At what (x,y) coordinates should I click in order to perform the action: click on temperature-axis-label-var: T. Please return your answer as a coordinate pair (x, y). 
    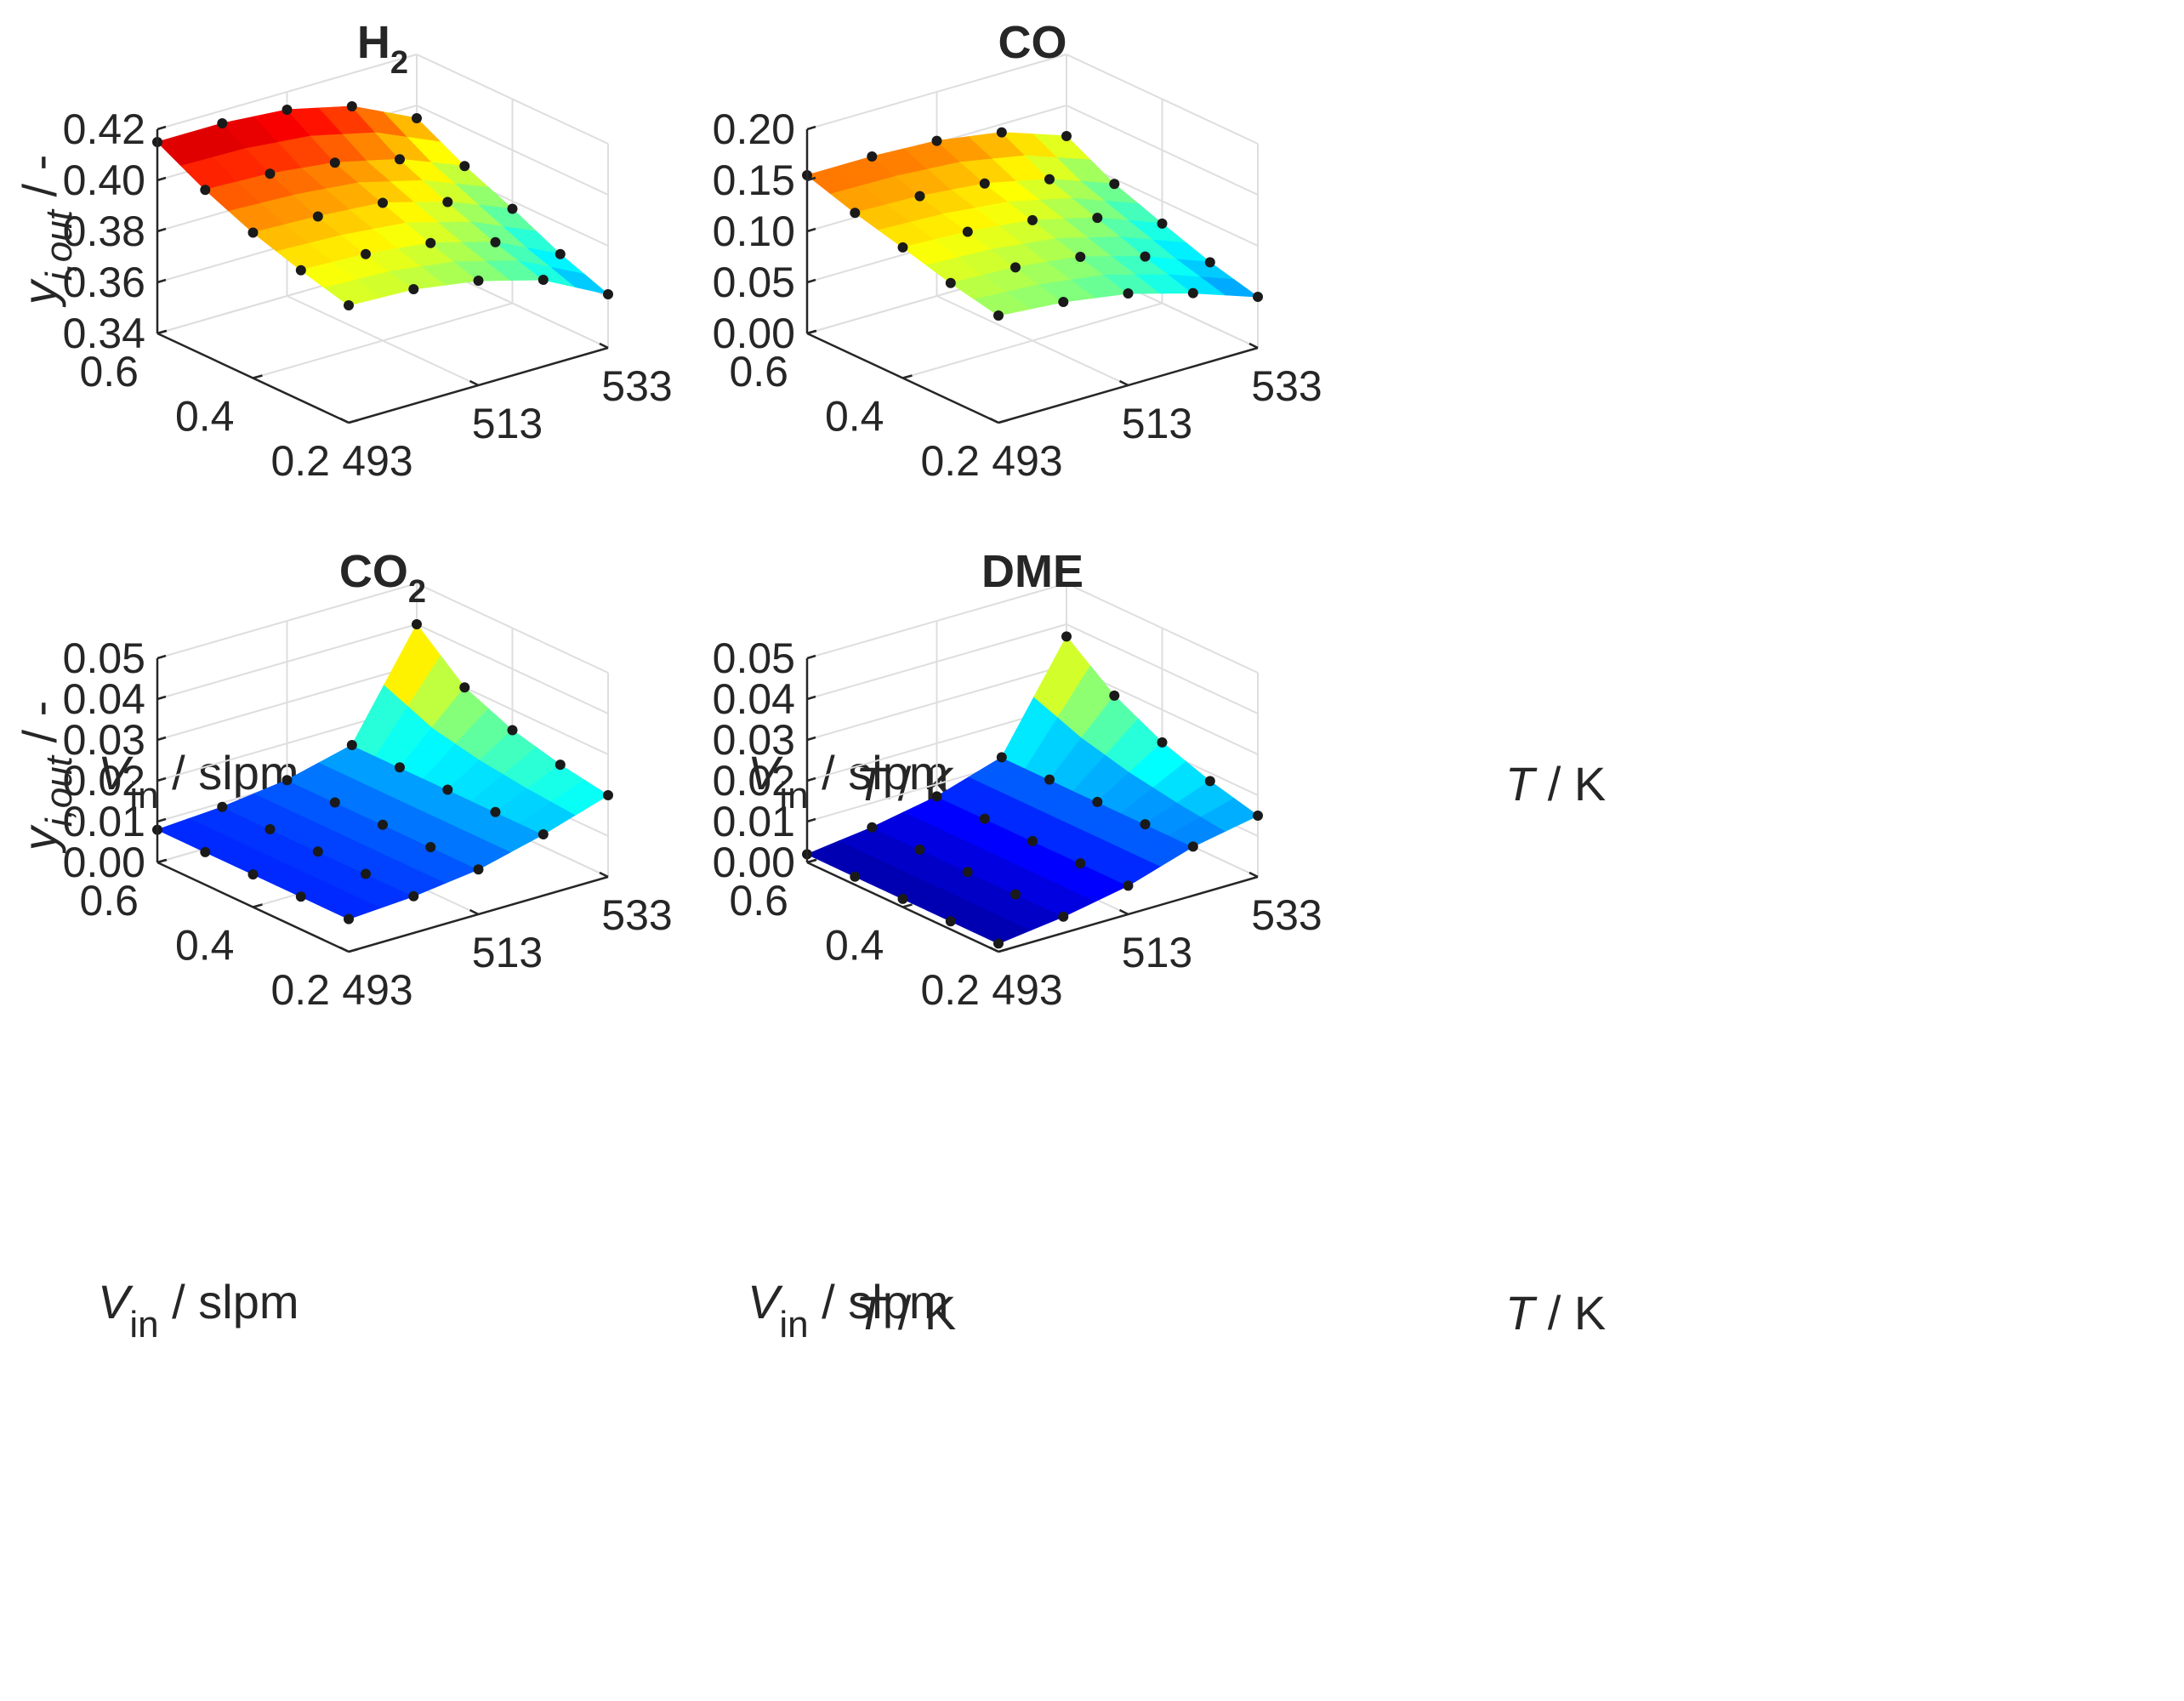
    Looking at the image, I should click on (1521, 784).